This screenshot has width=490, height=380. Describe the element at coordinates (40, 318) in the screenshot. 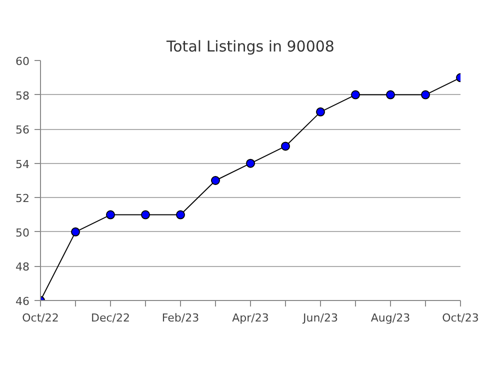

I see `x-tick-label: Oct/22` at that location.